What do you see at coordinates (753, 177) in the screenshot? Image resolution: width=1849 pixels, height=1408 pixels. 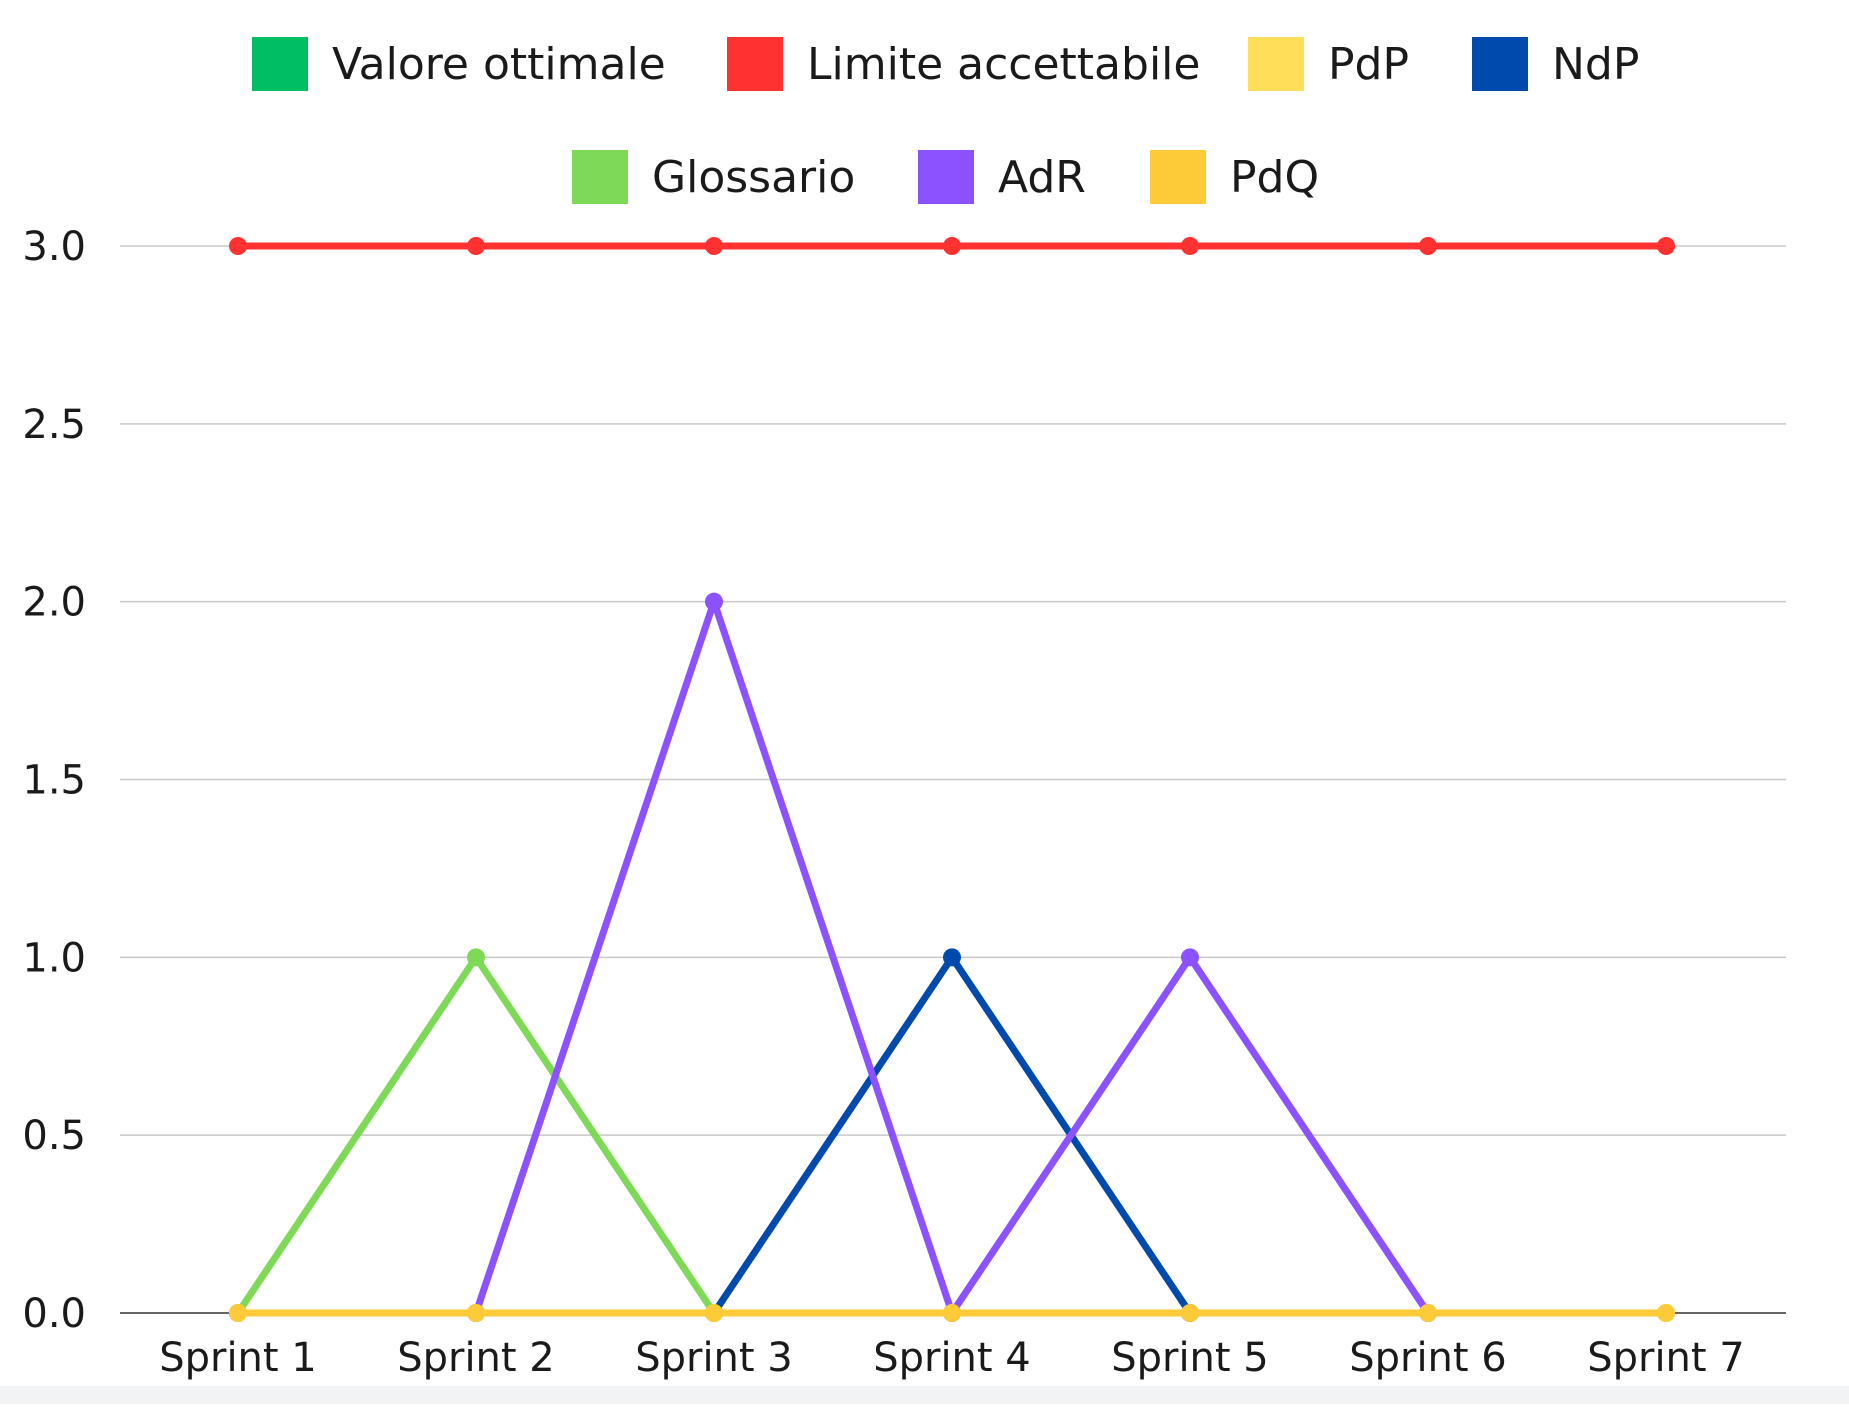 I see `legend-label: Glossario` at bounding box center [753, 177].